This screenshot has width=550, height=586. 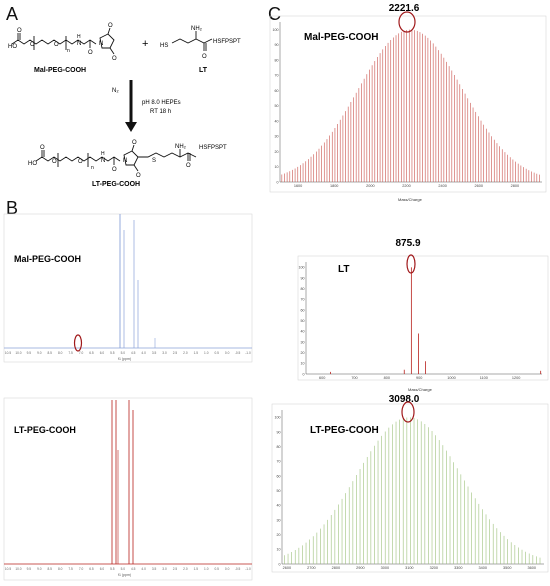 What do you see at coordinates (92, 168) in the screenshot?
I see `svg-text: n` at bounding box center [92, 168].